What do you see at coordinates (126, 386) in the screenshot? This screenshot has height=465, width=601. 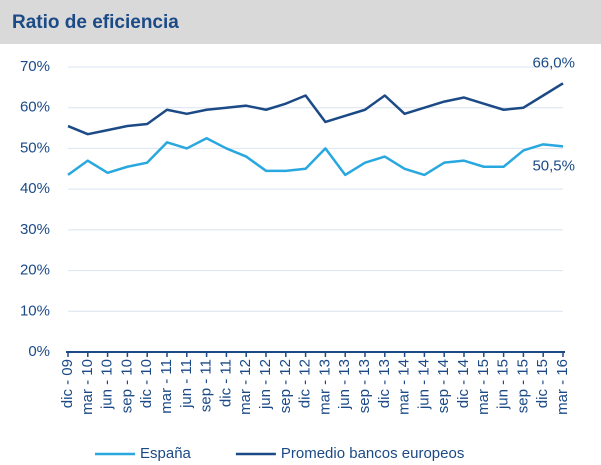 I see `x-tick-label: sep - 10` at bounding box center [126, 386].